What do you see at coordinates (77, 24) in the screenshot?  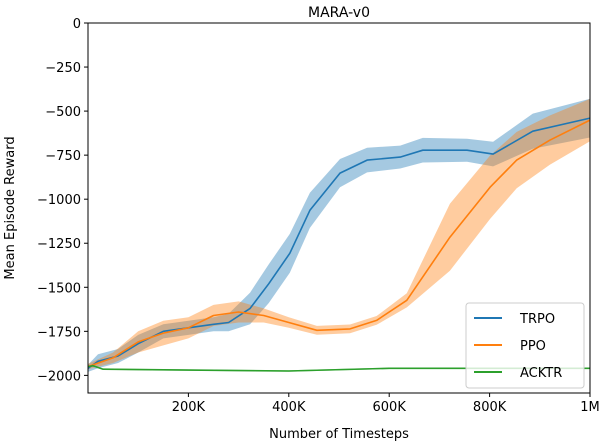 I see `y-tick-label: 0` at bounding box center [77, 24].